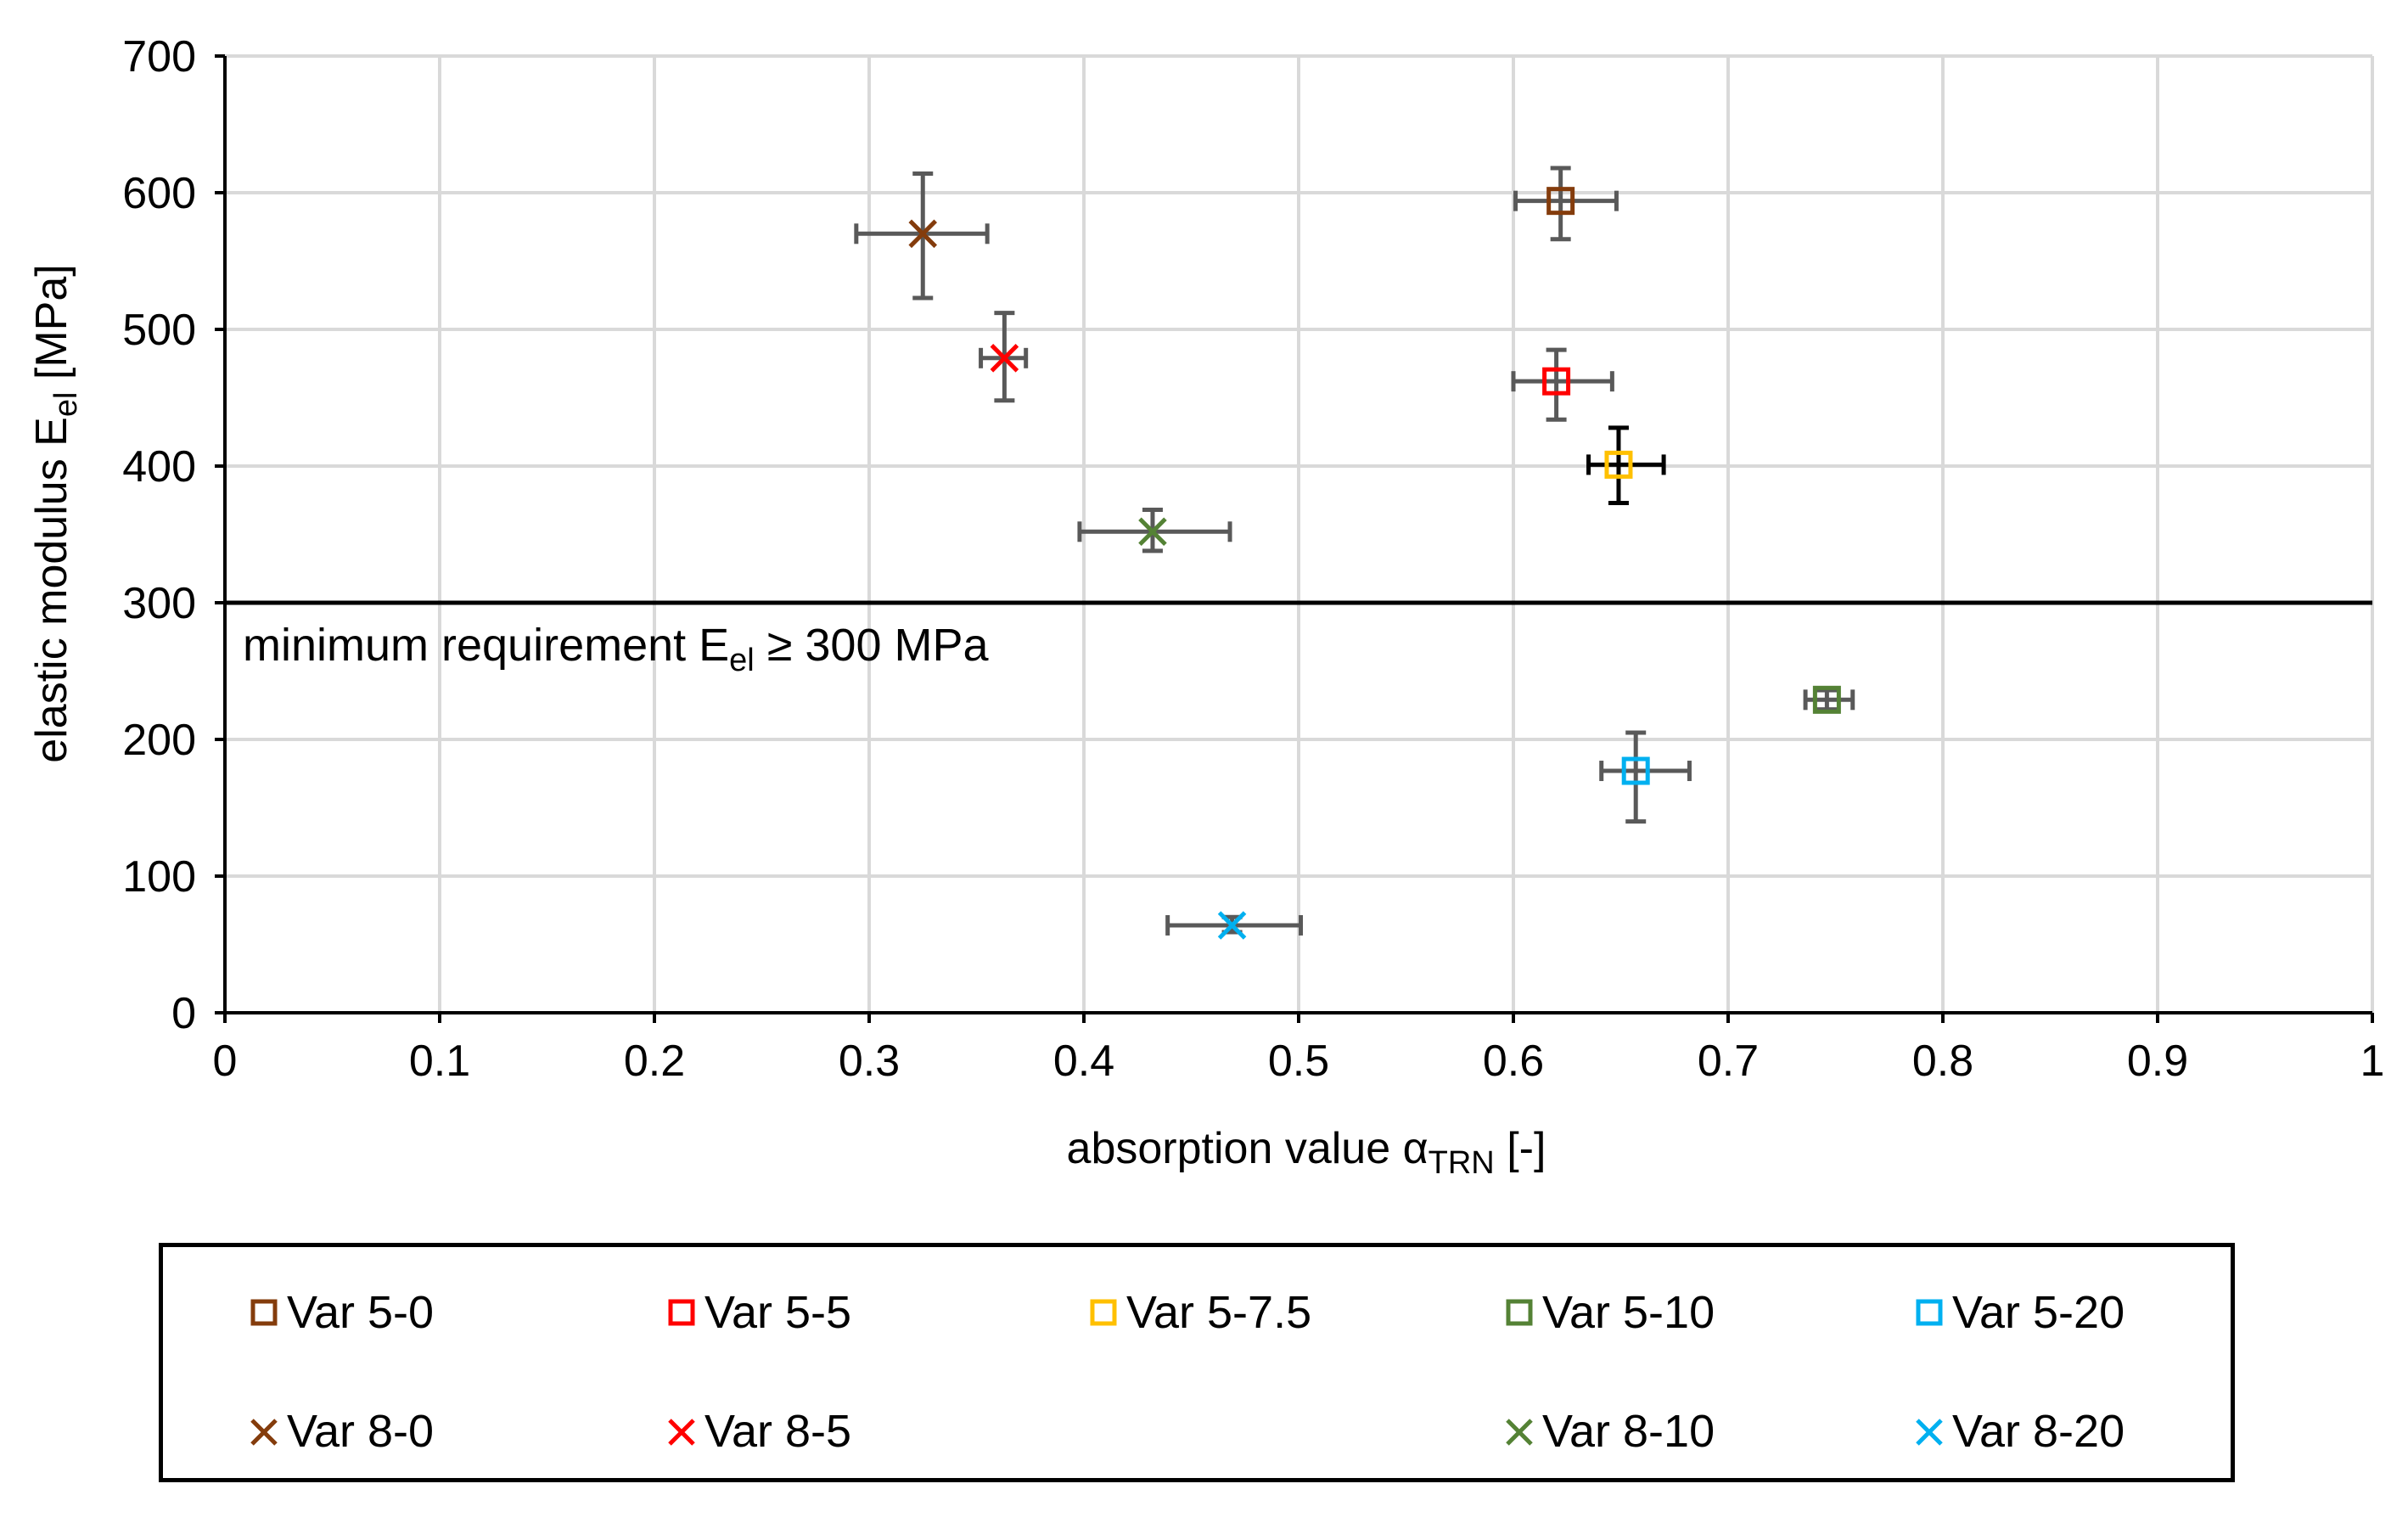  I want to click on legend-item-var-5-7-5: Var 5-7.5, so click(1197, 1312).